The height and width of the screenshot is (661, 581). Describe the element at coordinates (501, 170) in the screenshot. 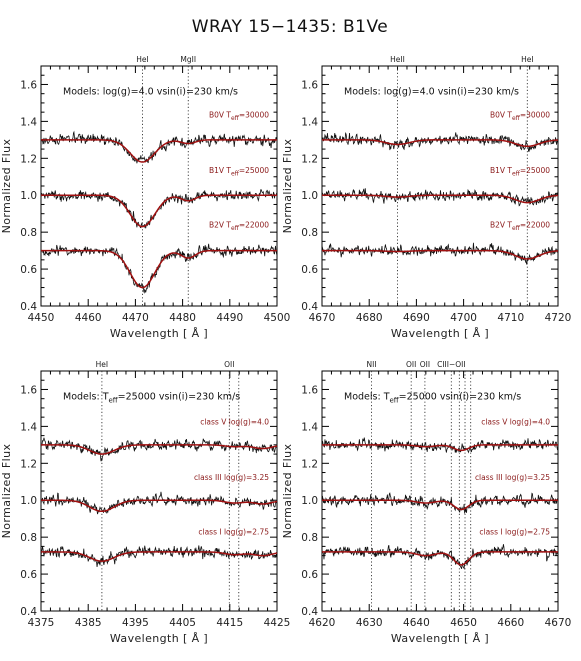

I see `model-label-text: B1V T` at that location.